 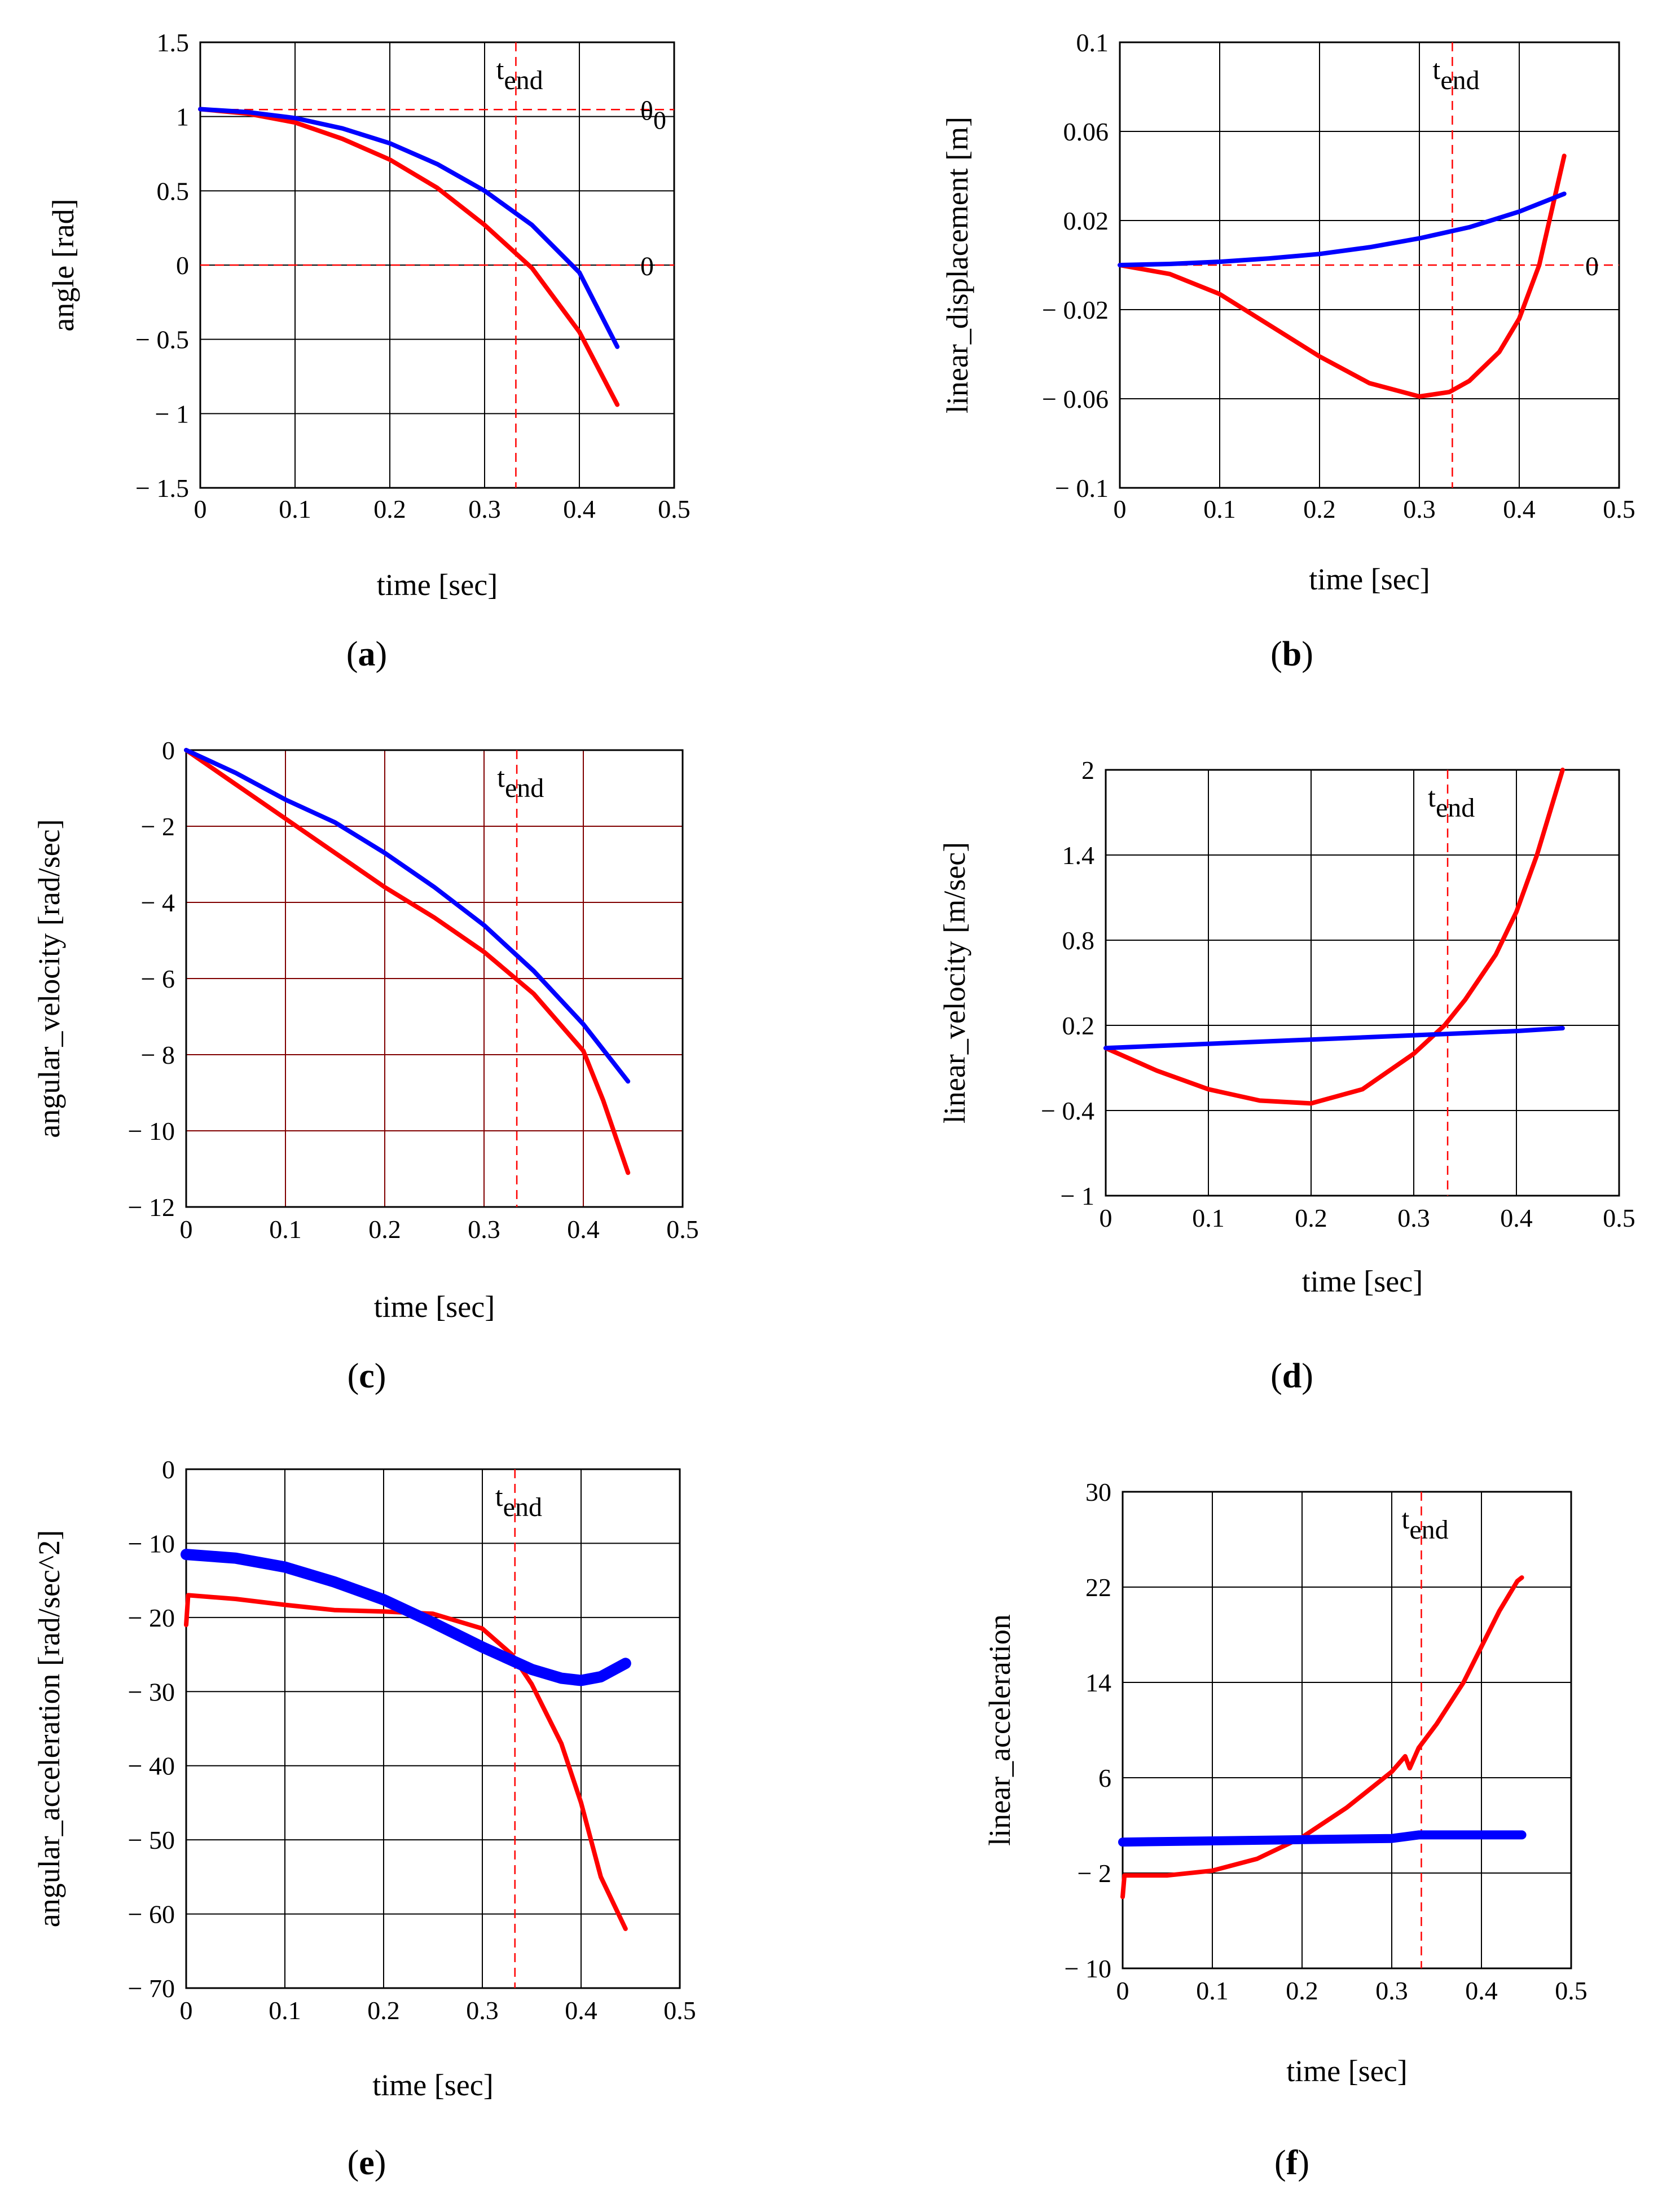 I want to click on y-tick-label: 0.02, so click(x=1086, y=220).